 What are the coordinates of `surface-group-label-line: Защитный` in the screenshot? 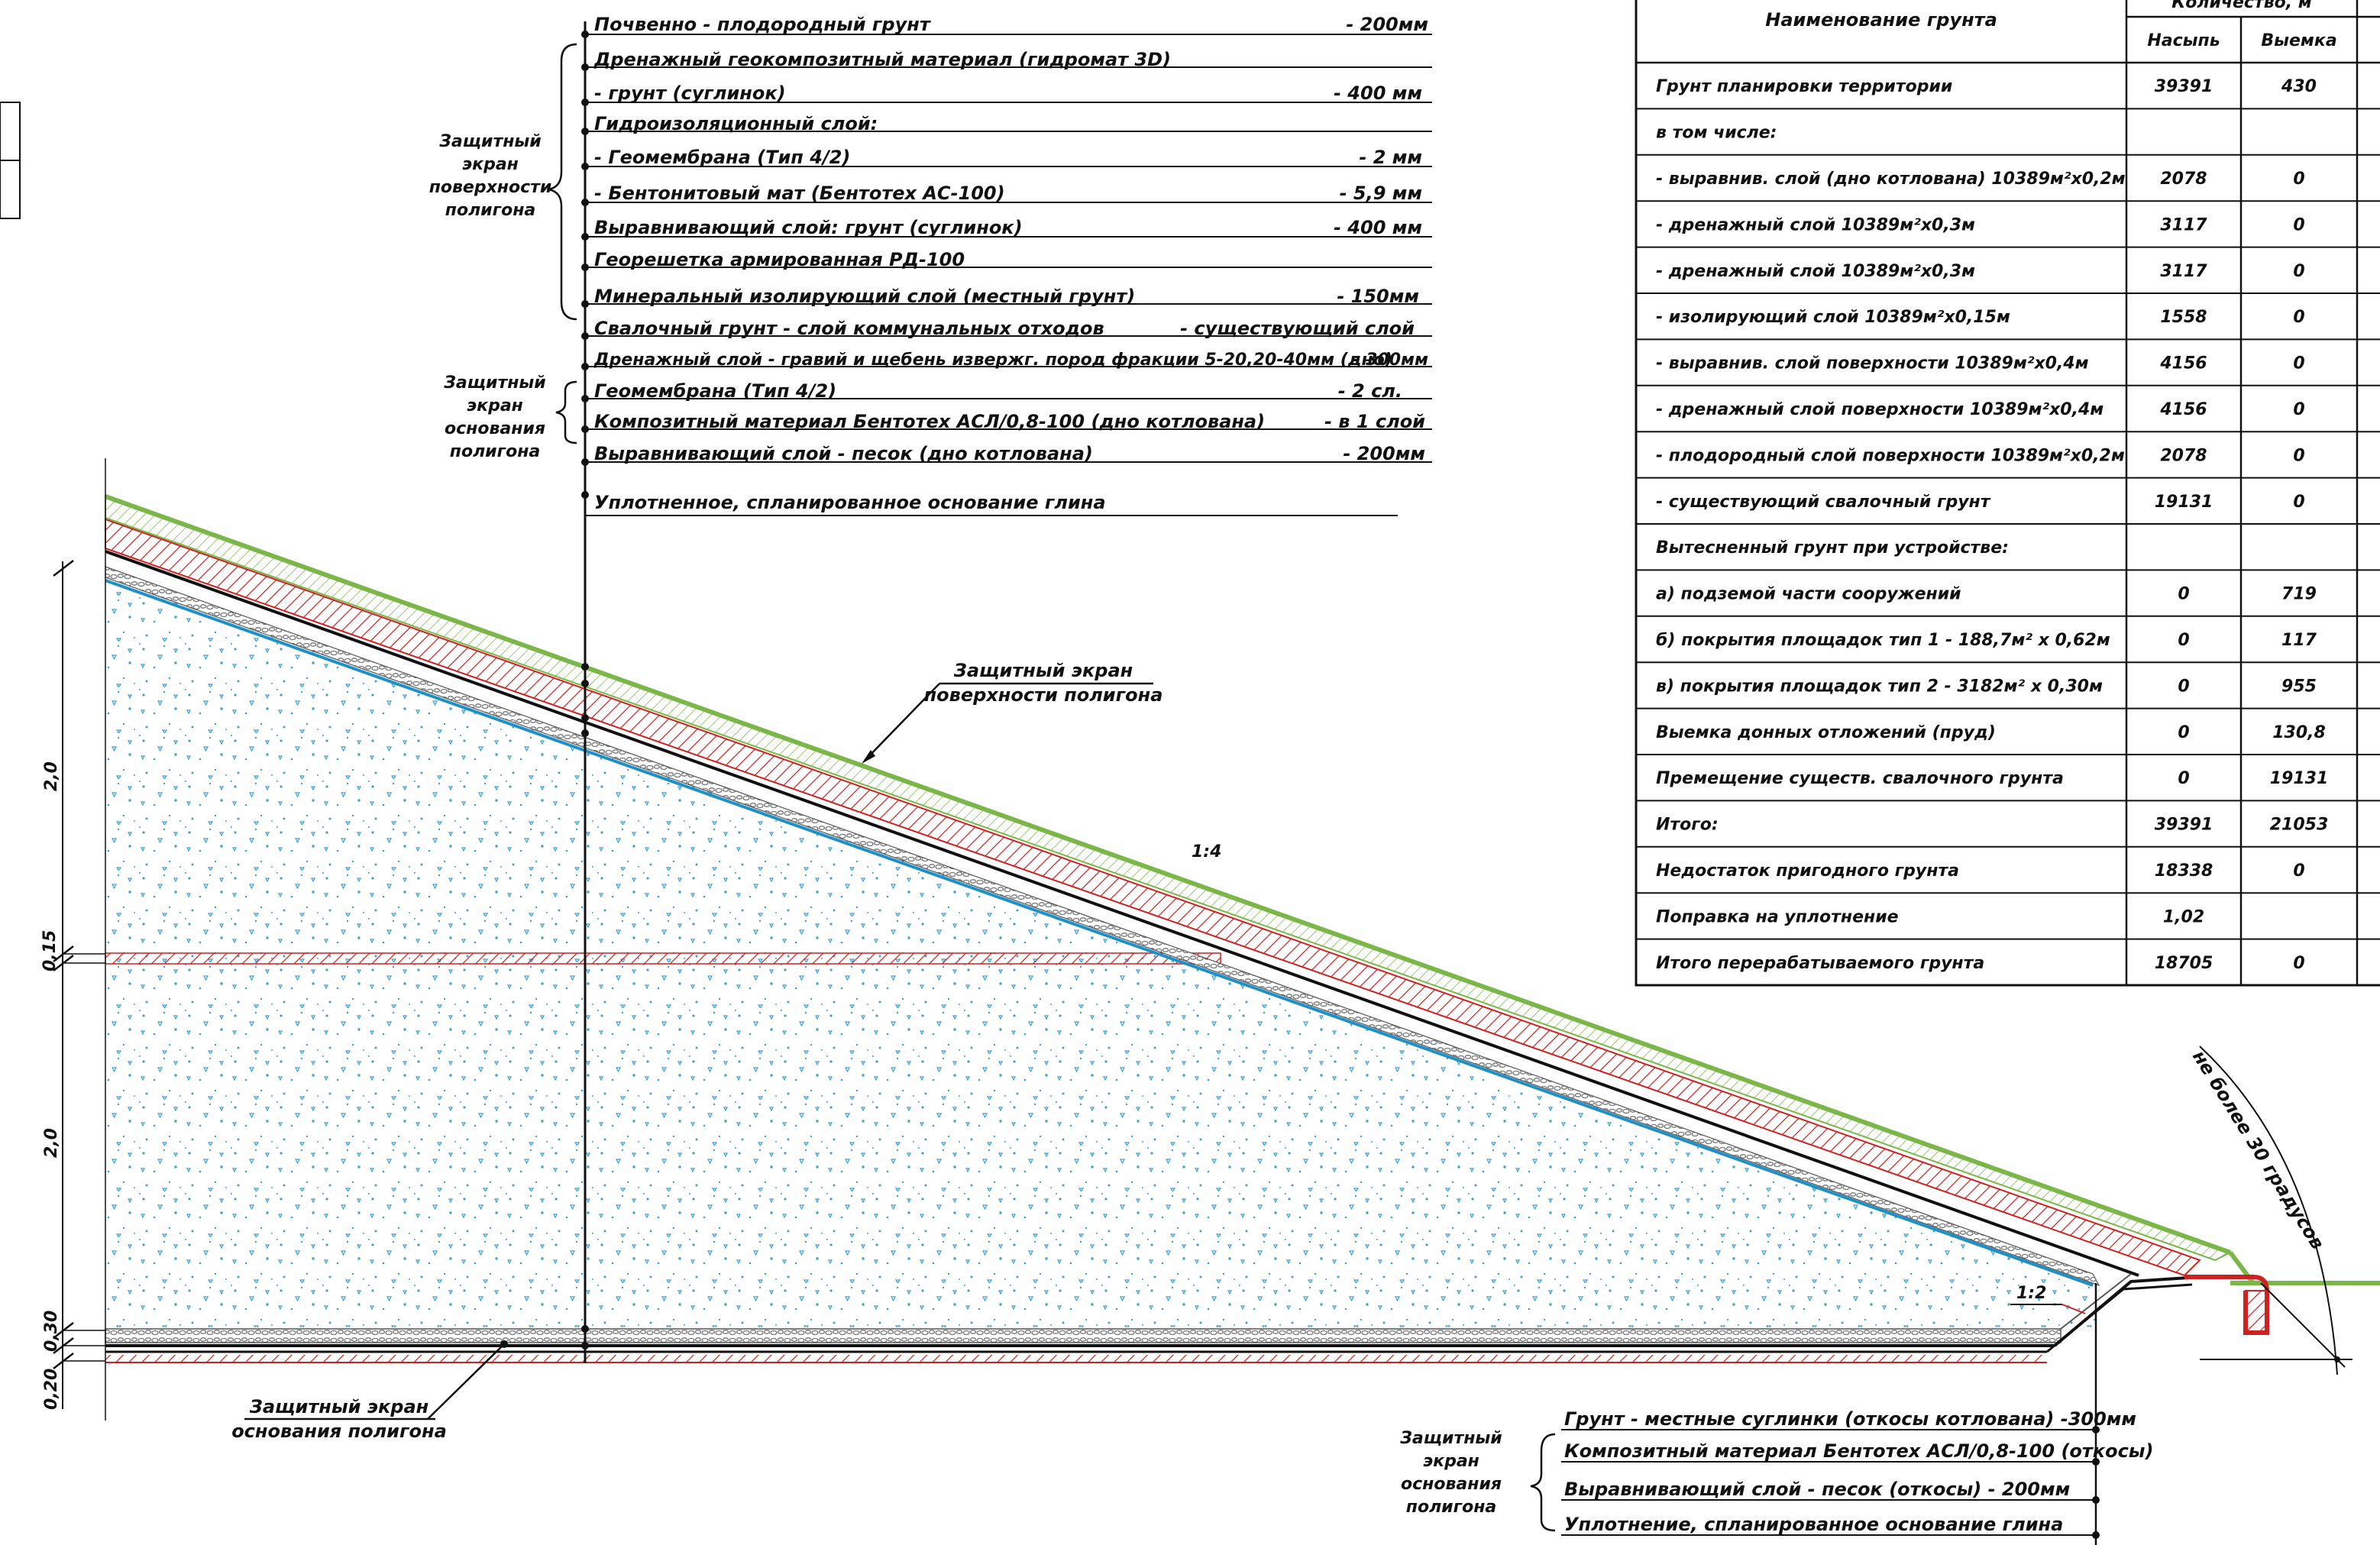 It's located at (489, 141).